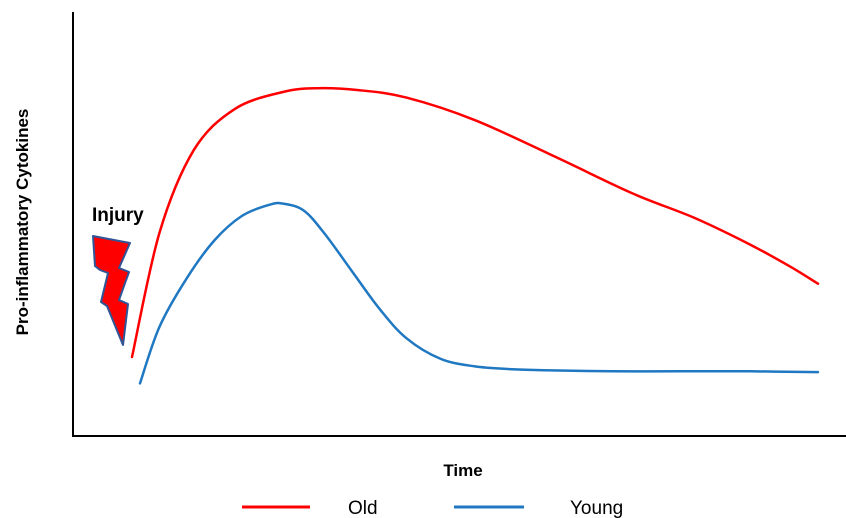  I want to click on injury-annotation-label: Injury, so click(118, 215).